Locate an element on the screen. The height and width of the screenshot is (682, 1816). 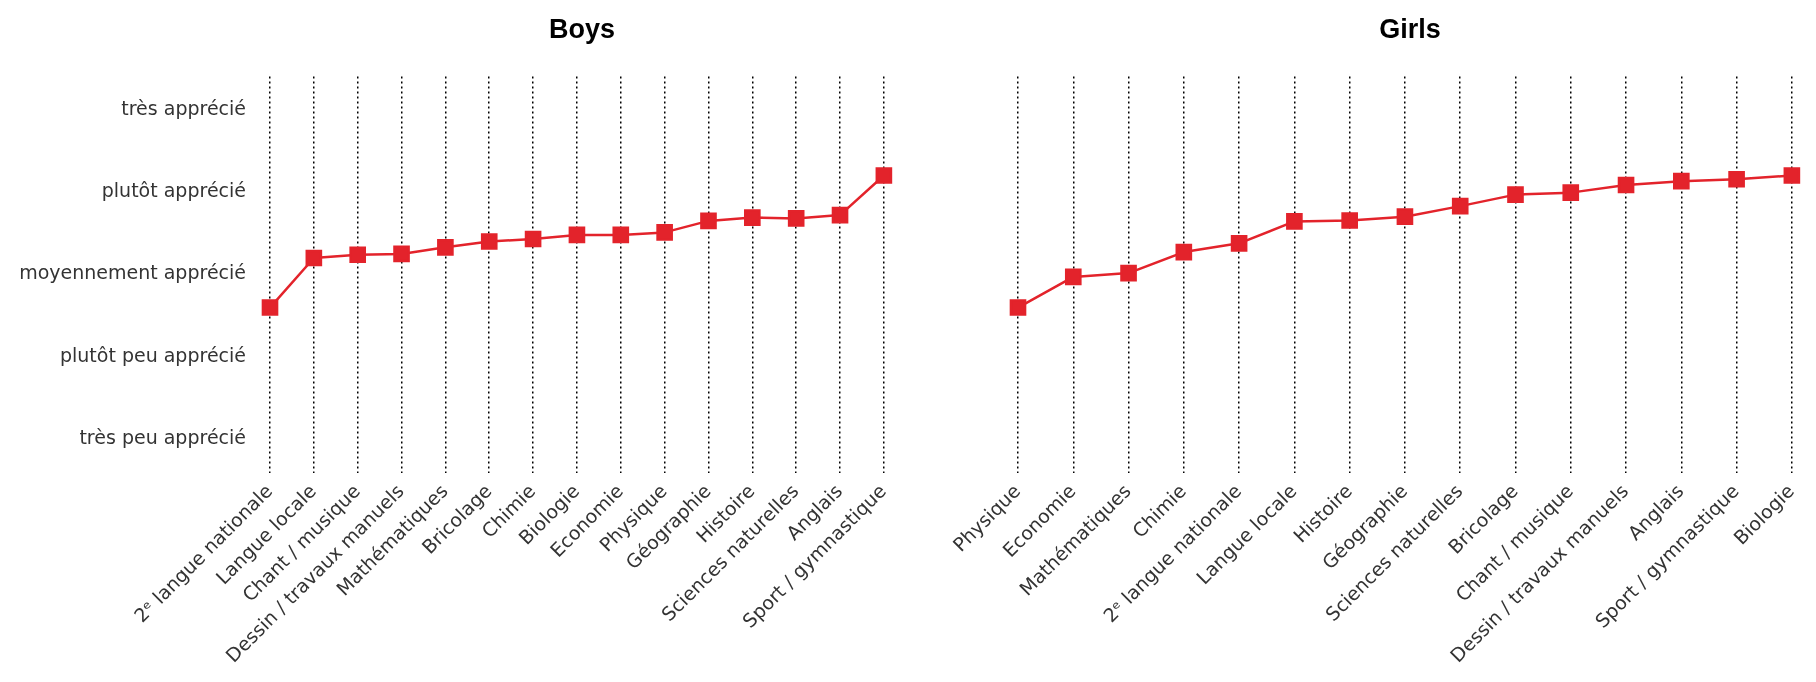
text: plutôt apprécié is located at coordinates (173, 190).